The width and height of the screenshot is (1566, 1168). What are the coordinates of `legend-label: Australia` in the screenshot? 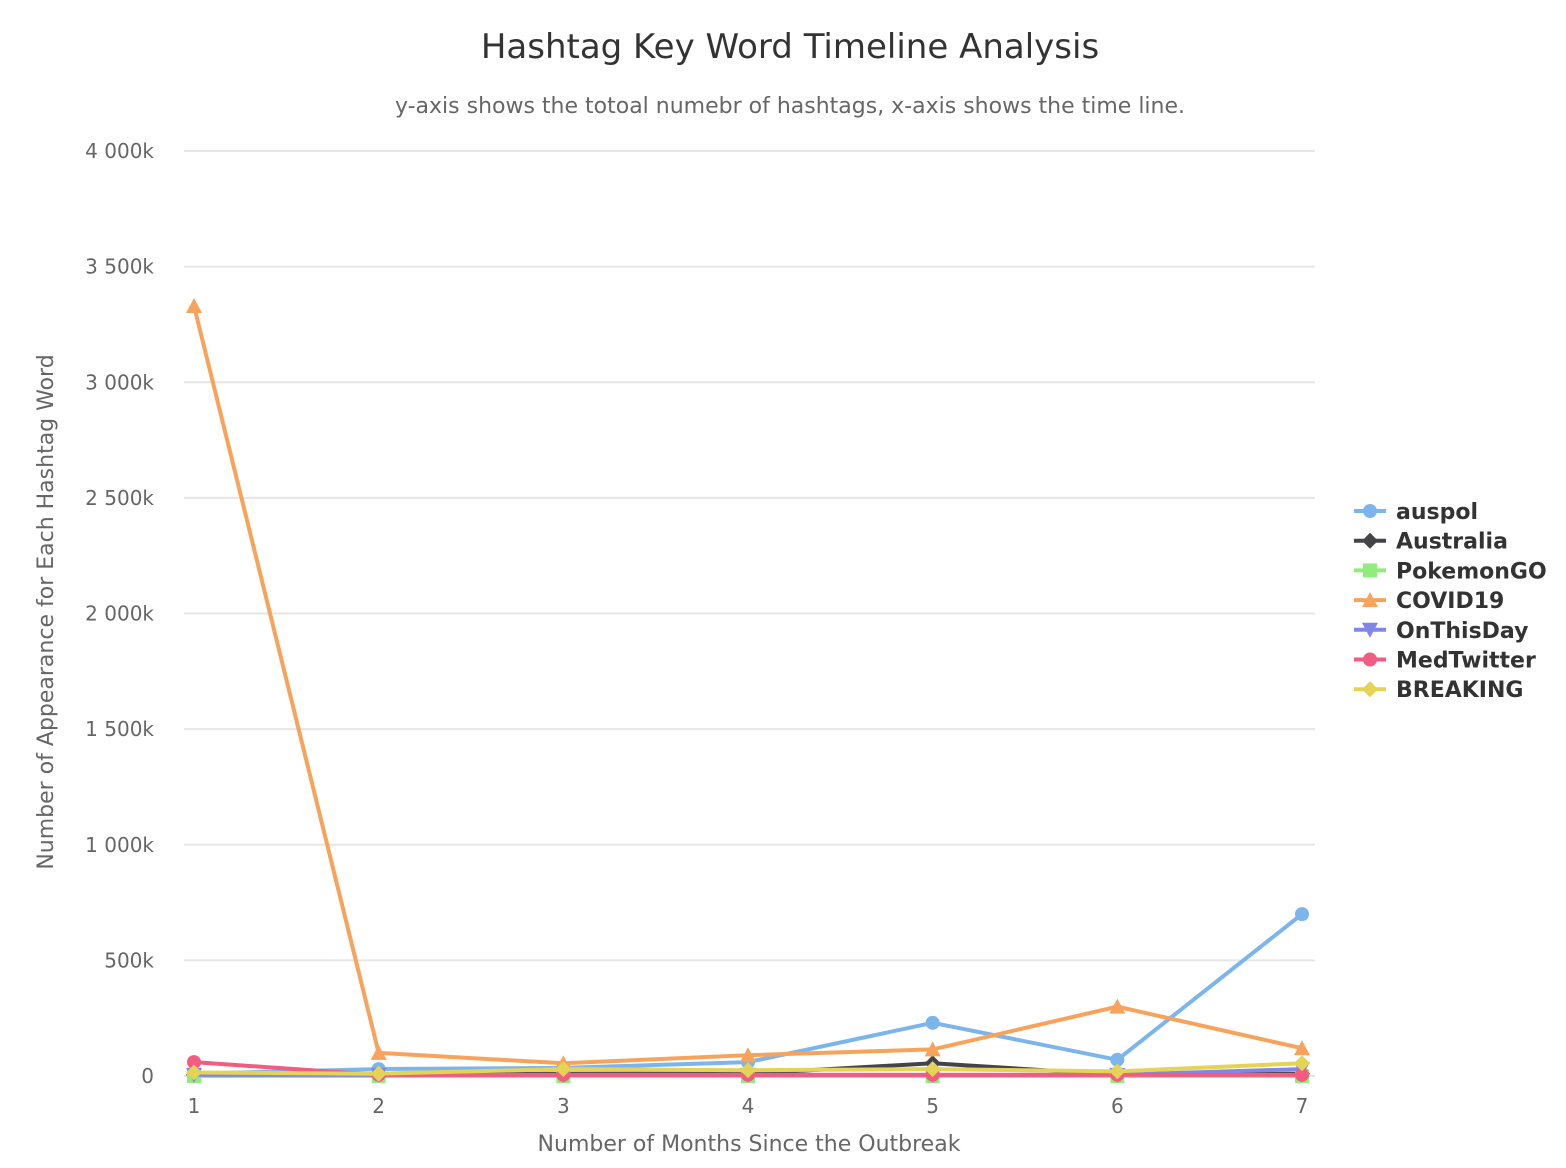 It's located at (1452, 542).